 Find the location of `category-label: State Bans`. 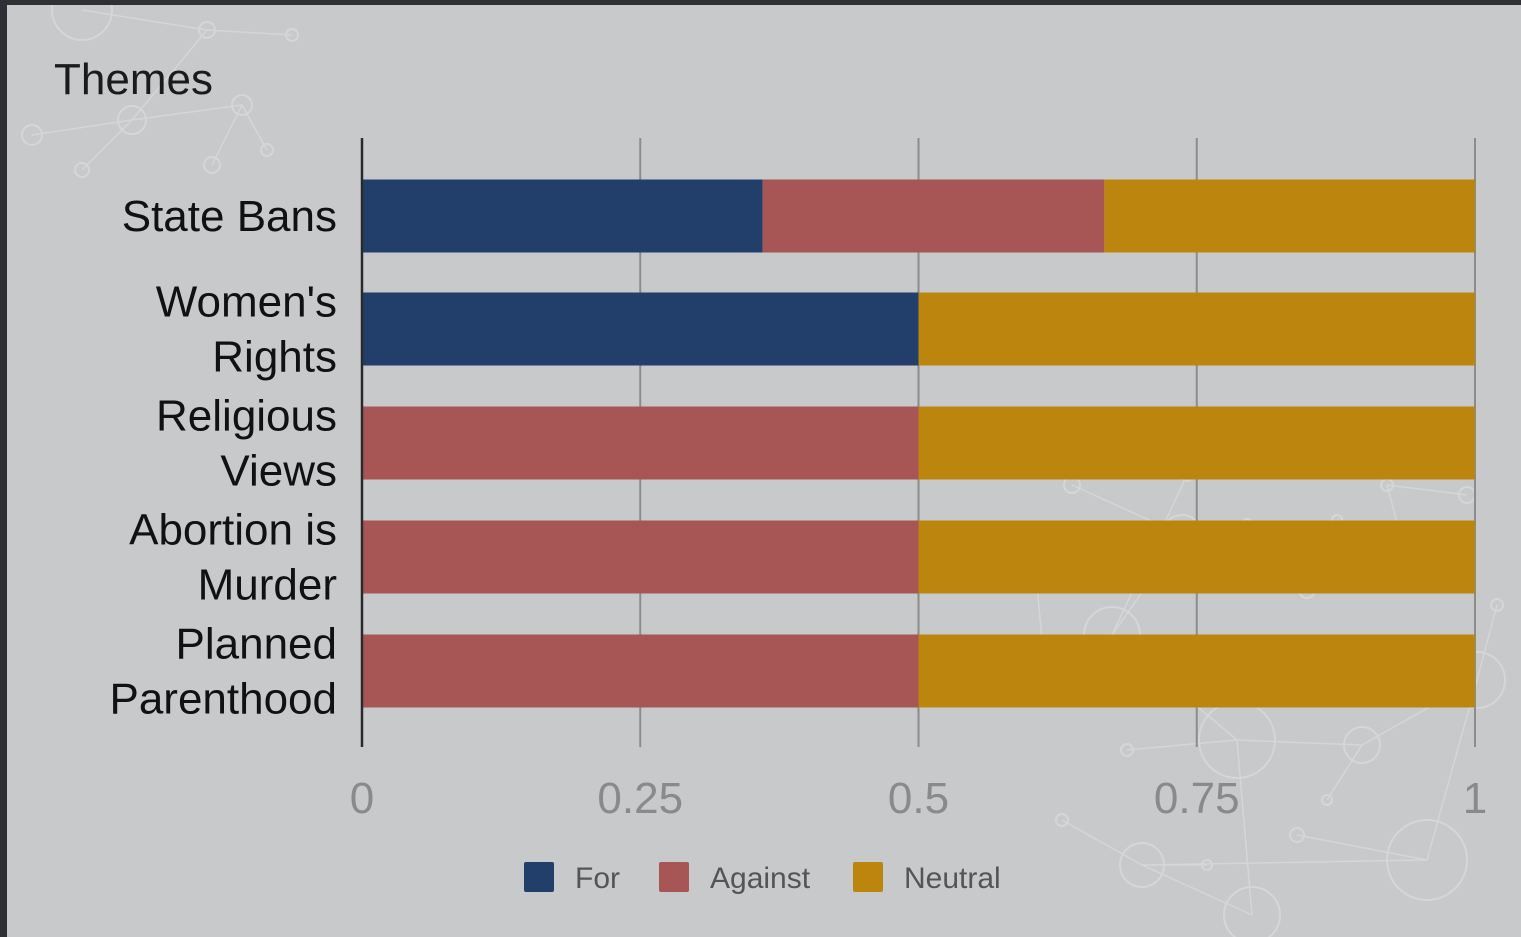

category-label: State Bans is located at coordinates (229, 216).